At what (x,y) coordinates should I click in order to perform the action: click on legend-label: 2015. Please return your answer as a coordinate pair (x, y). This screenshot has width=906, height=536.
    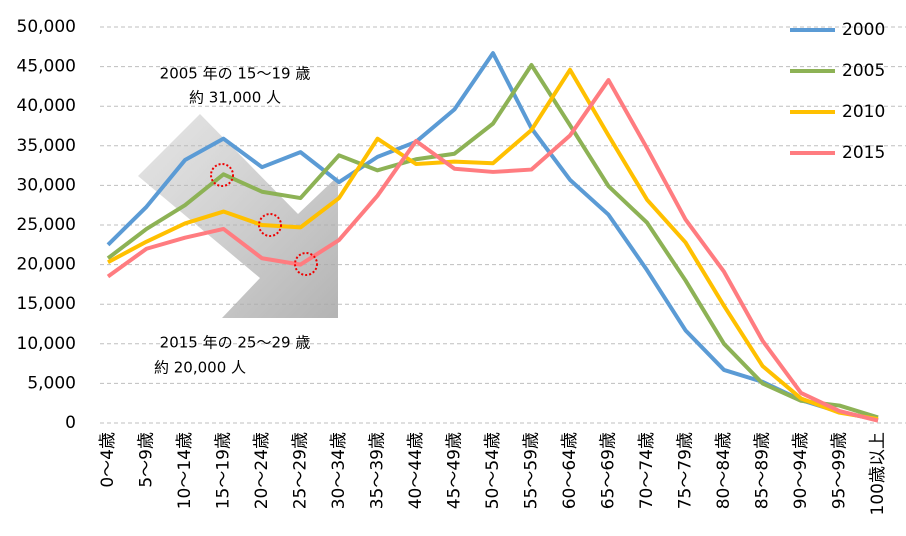
    Looking at the image, I should click on (863, 153).